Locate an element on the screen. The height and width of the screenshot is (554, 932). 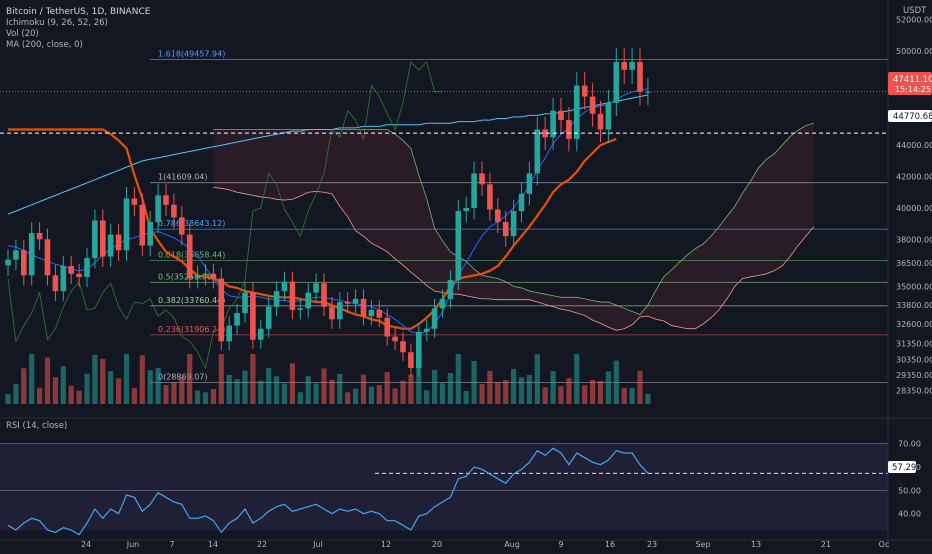
indicator-ichimoku-label: Ichimoku (9, 26, 52, 26) is located at coordinates (57, 23).